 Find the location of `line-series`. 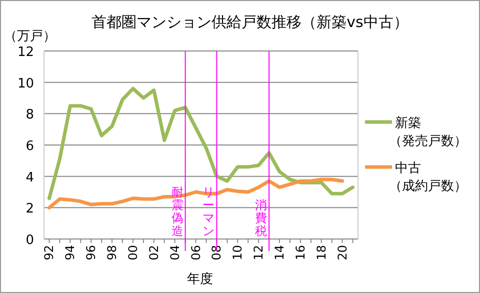

line-series is located at coordinates (195, 194).